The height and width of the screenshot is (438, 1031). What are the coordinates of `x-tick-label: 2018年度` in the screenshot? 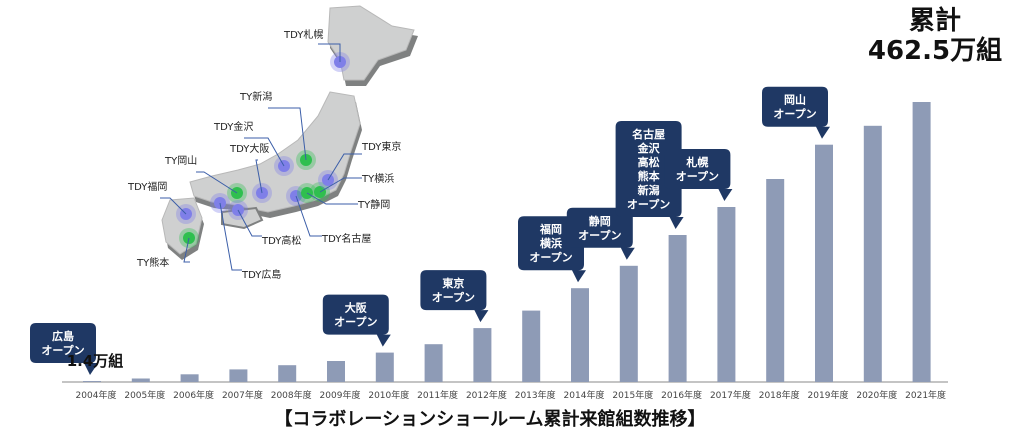 It's located at (779, 395).